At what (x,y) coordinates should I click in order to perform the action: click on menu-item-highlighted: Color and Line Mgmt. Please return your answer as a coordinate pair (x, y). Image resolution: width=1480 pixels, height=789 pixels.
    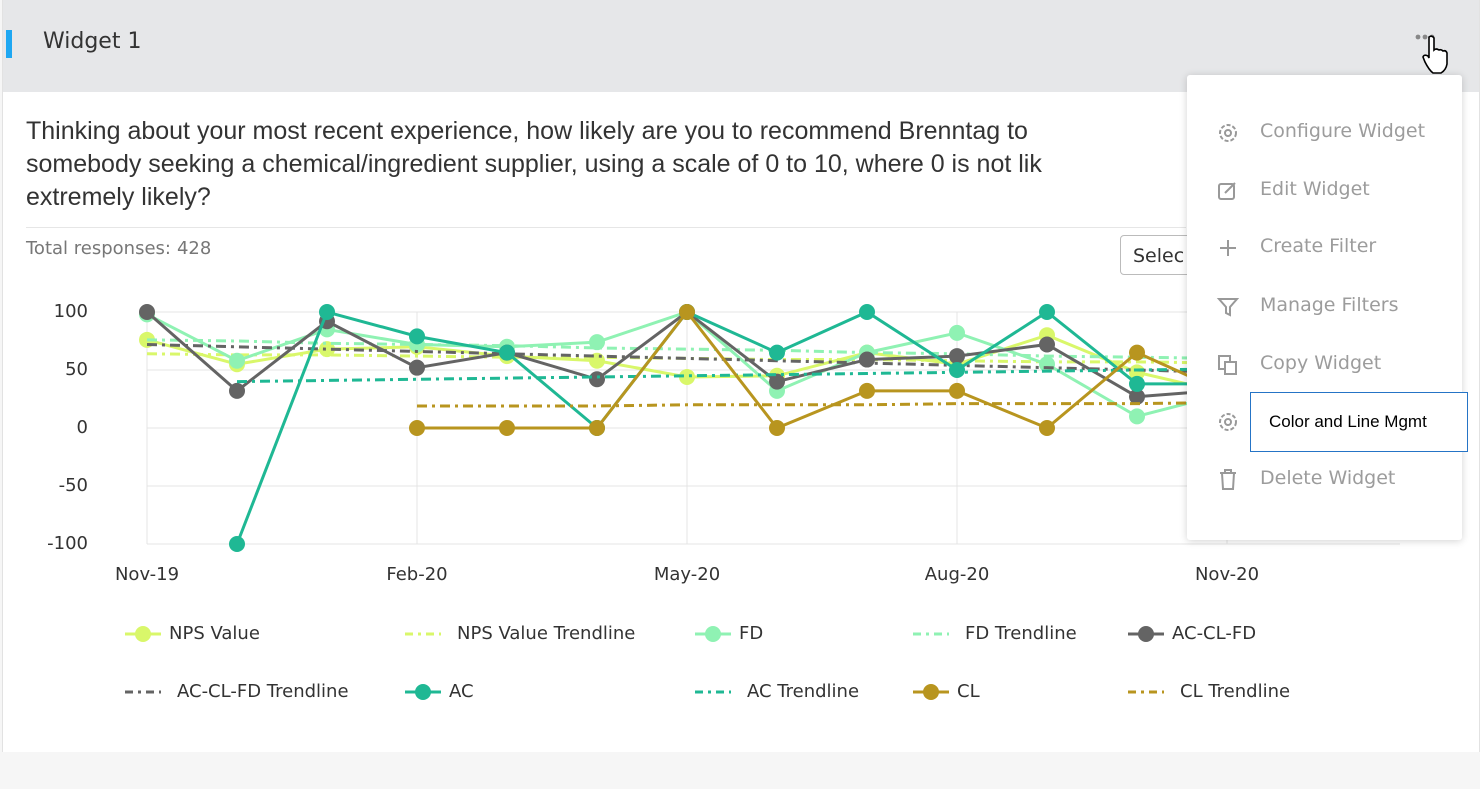
    Looking at the image, I should click on (1359, 422).